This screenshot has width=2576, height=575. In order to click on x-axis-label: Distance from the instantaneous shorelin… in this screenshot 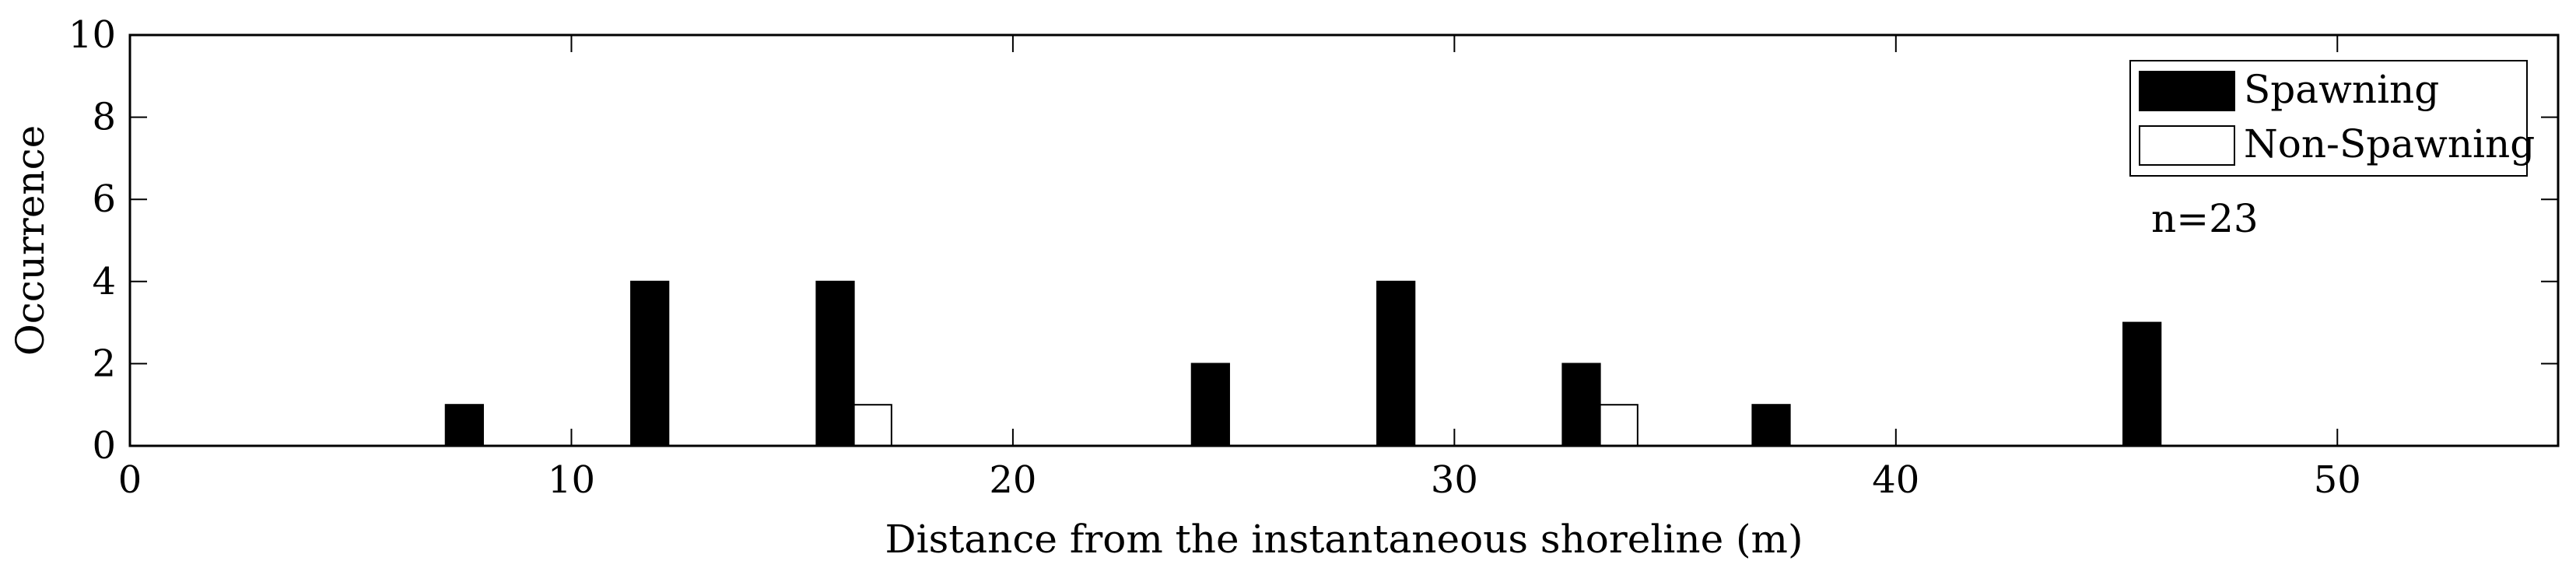, I will do `click(1344, 539)`.